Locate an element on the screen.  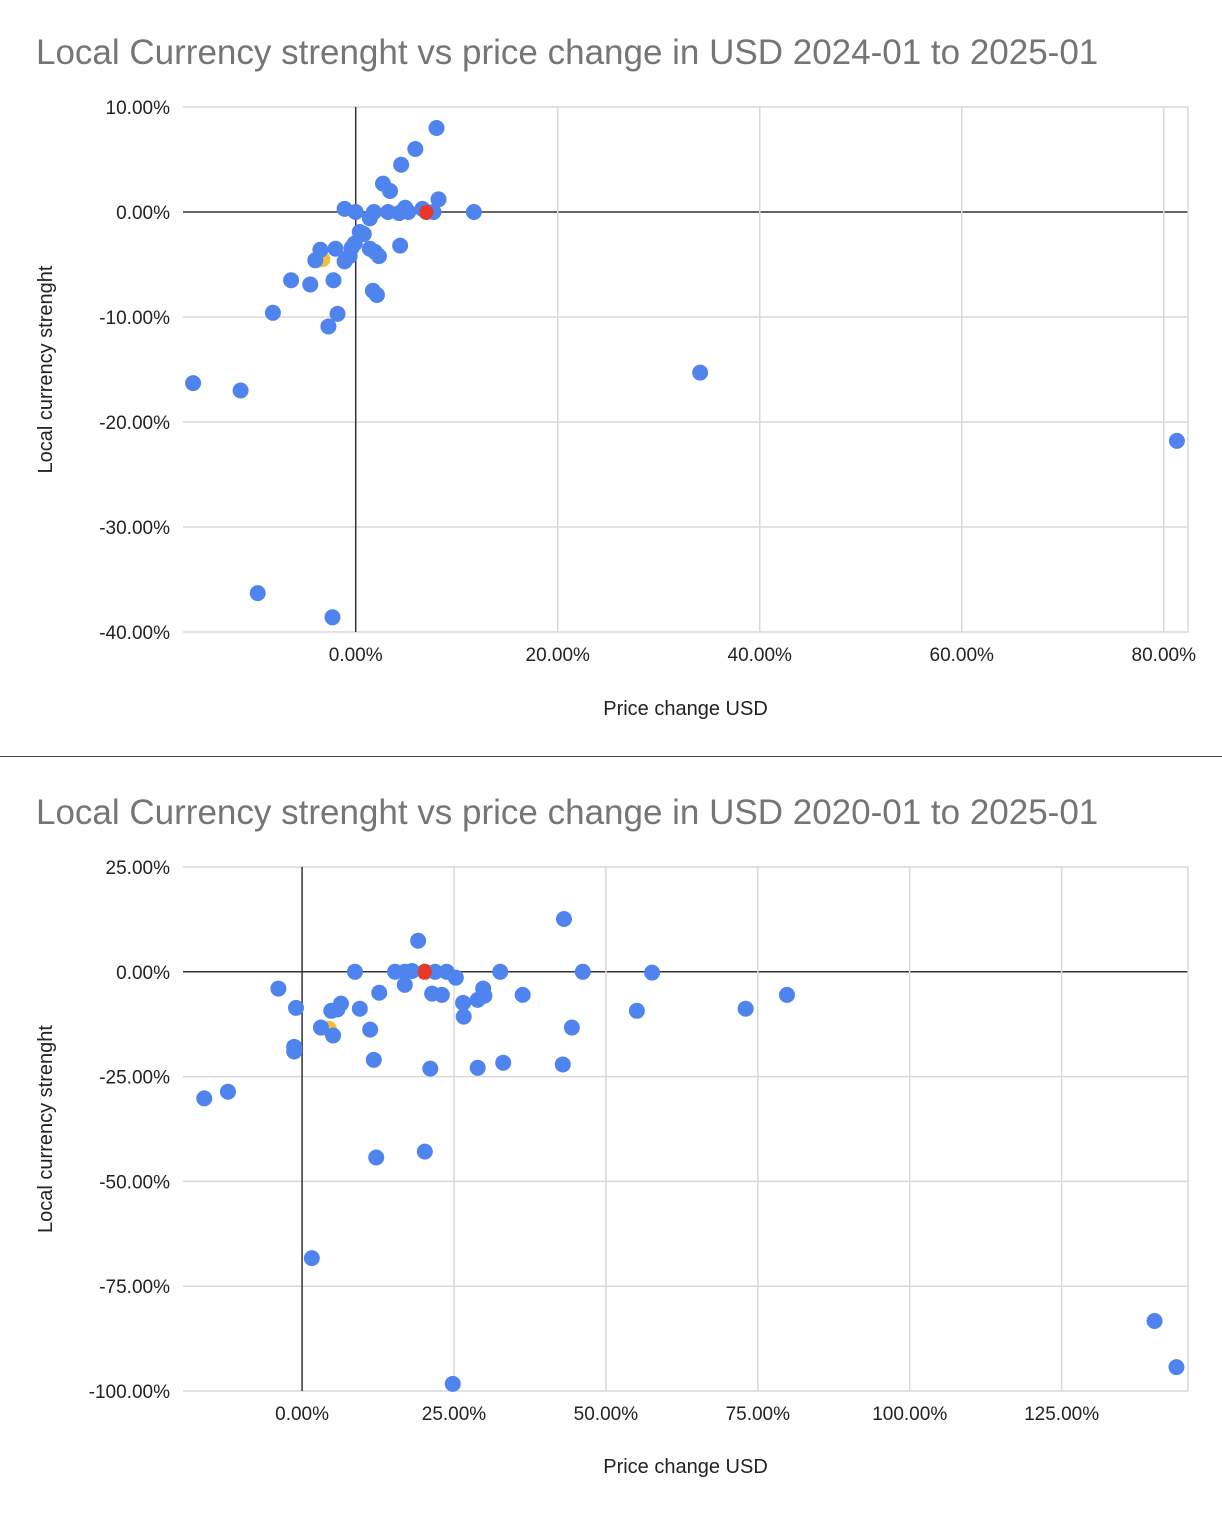
y-tick-label: -50.00% is located at coordinates (134, 1182).